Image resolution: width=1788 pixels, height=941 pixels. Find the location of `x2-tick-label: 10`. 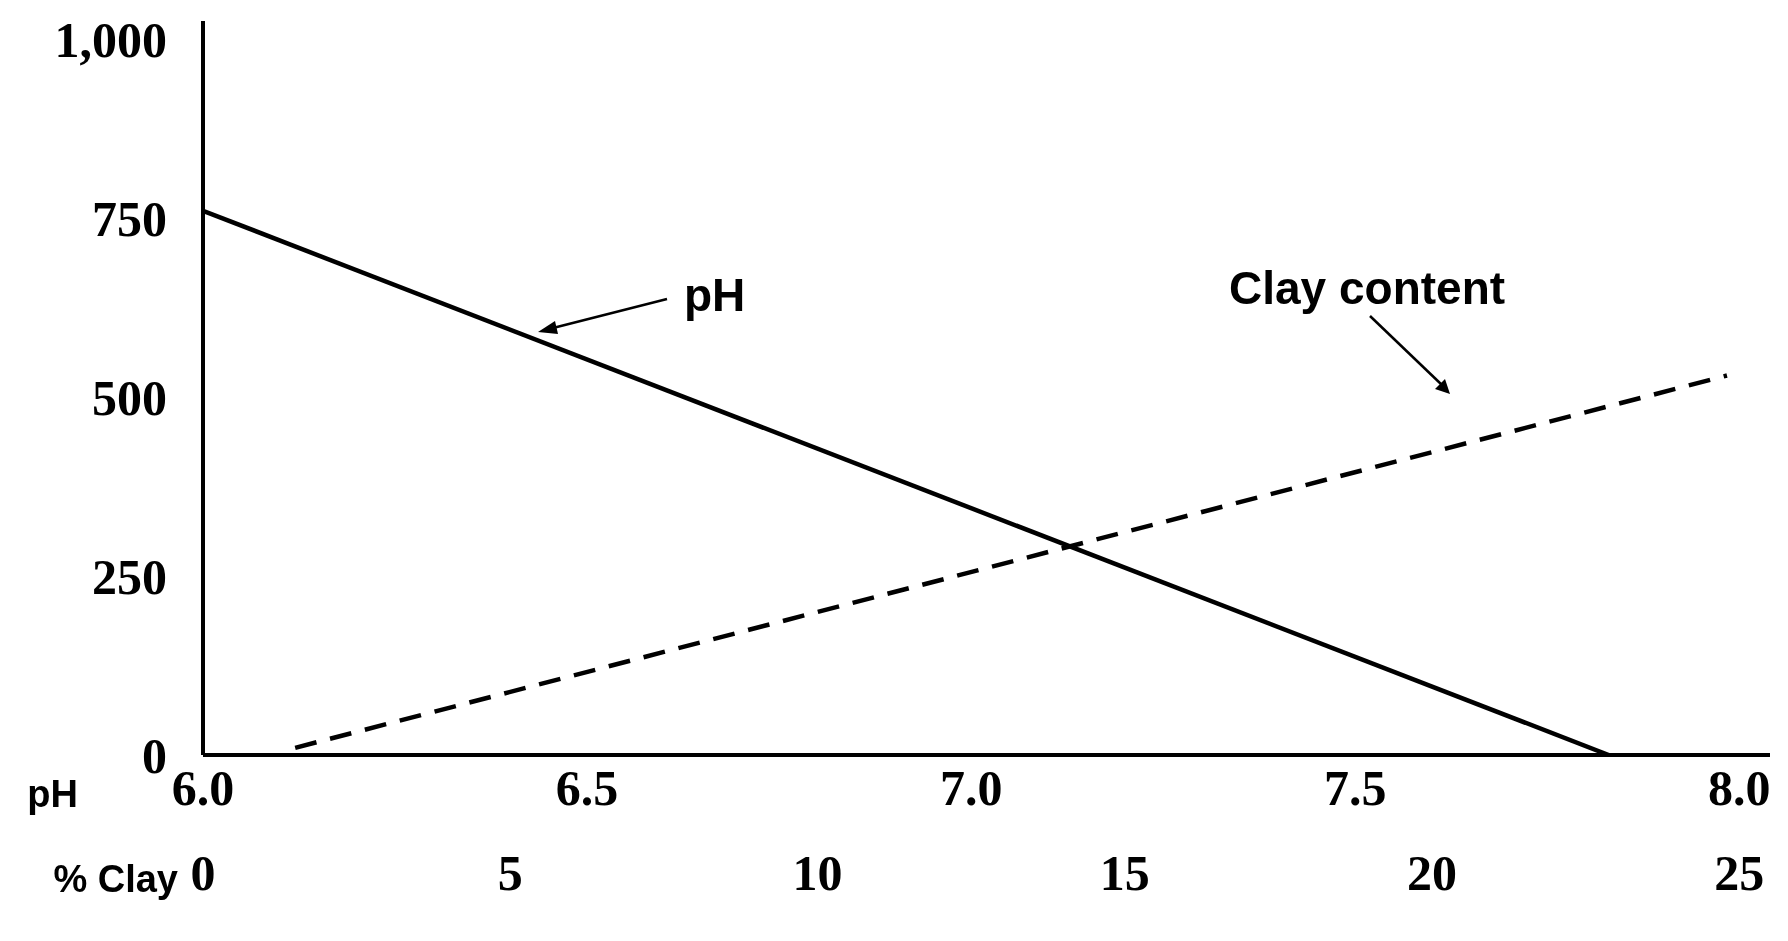

x2-tick-label: 10 is located at coordinates (817, 872).